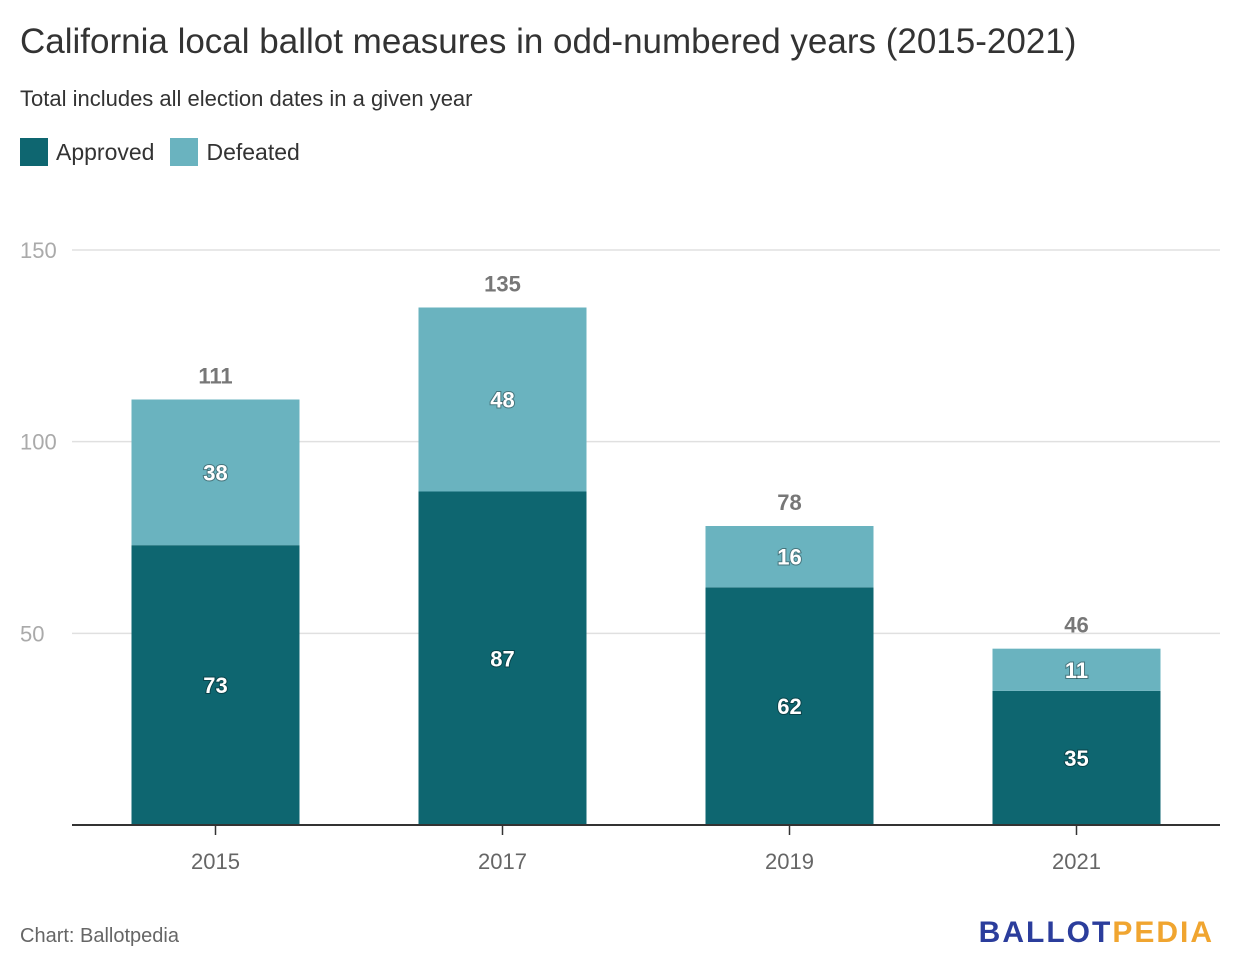  I want to click on bar-total-label: 135, so click(502, 284).